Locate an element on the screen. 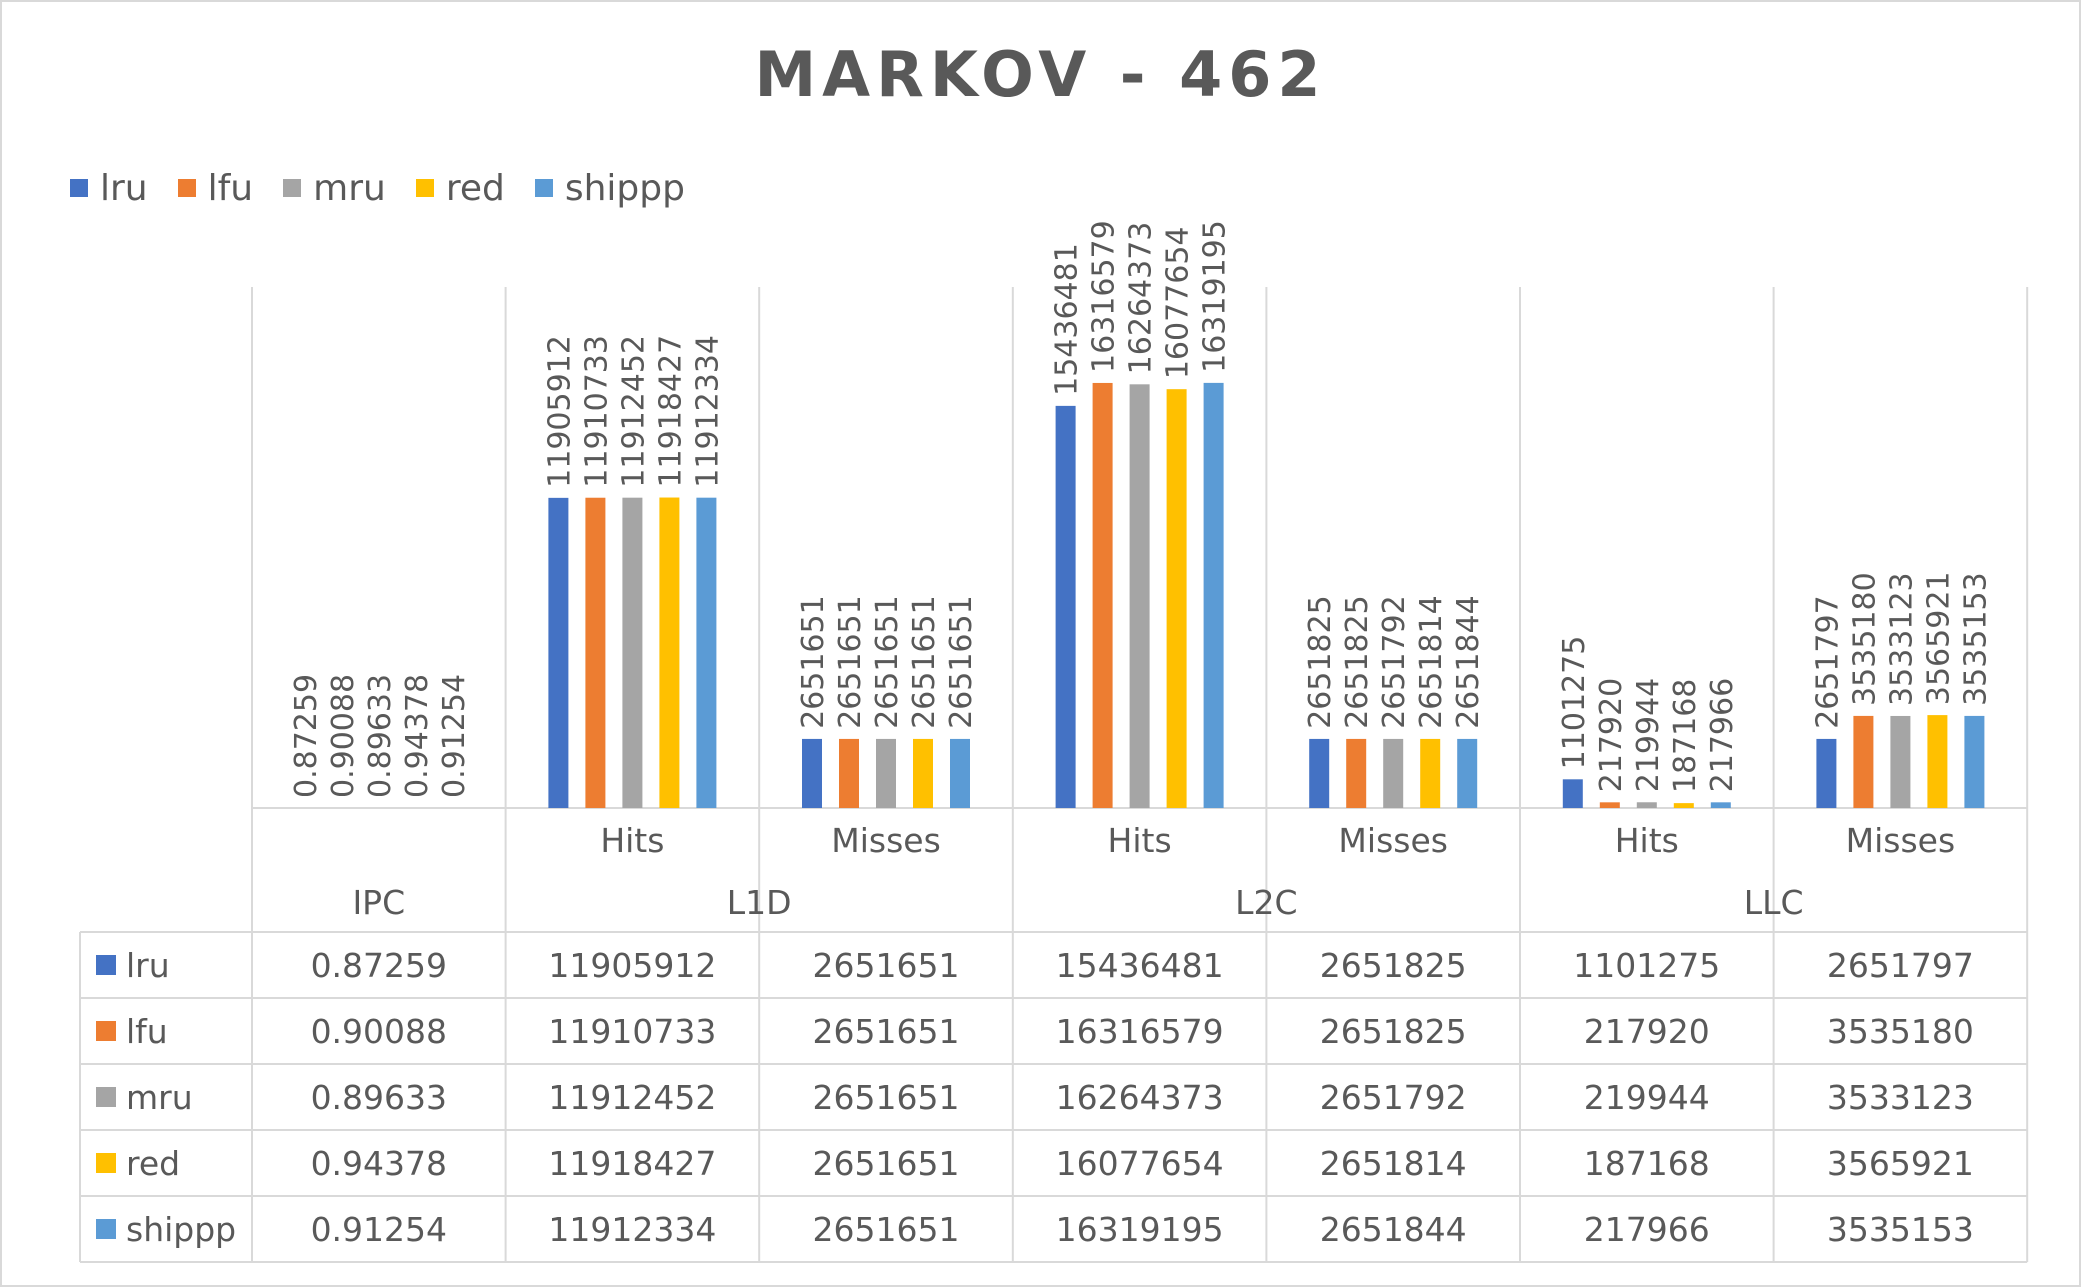  data-label-mru-l2c-hits: 16264373 is located at coordinates (1141, 298).